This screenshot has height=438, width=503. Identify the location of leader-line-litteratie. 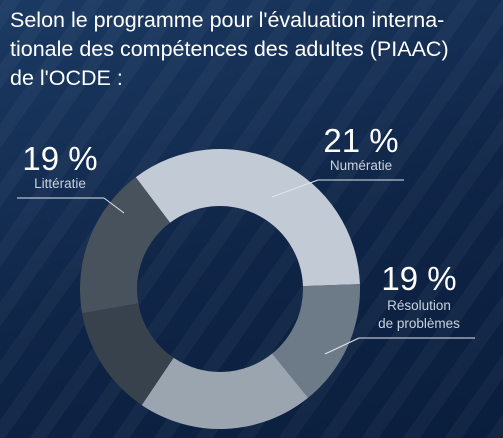
(114, 205).